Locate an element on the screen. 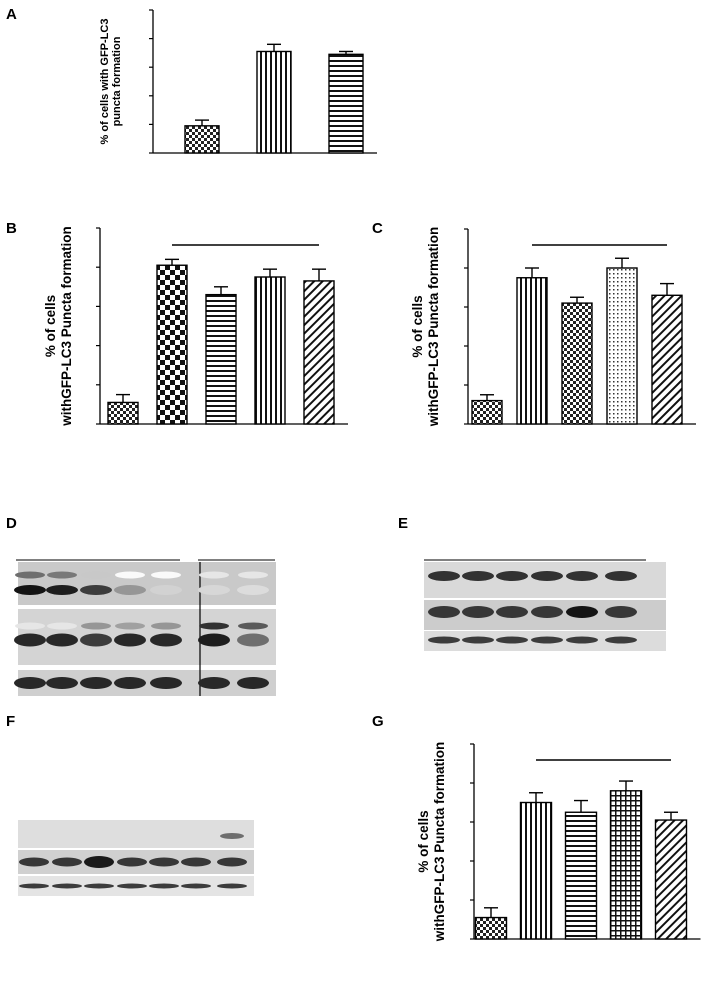 Image resolution: width=725 pixels, height=989 pixels. y-axis-label-b: % of cellswithGFP-LC3 Puncta formation is located at coordinates (58, 326).